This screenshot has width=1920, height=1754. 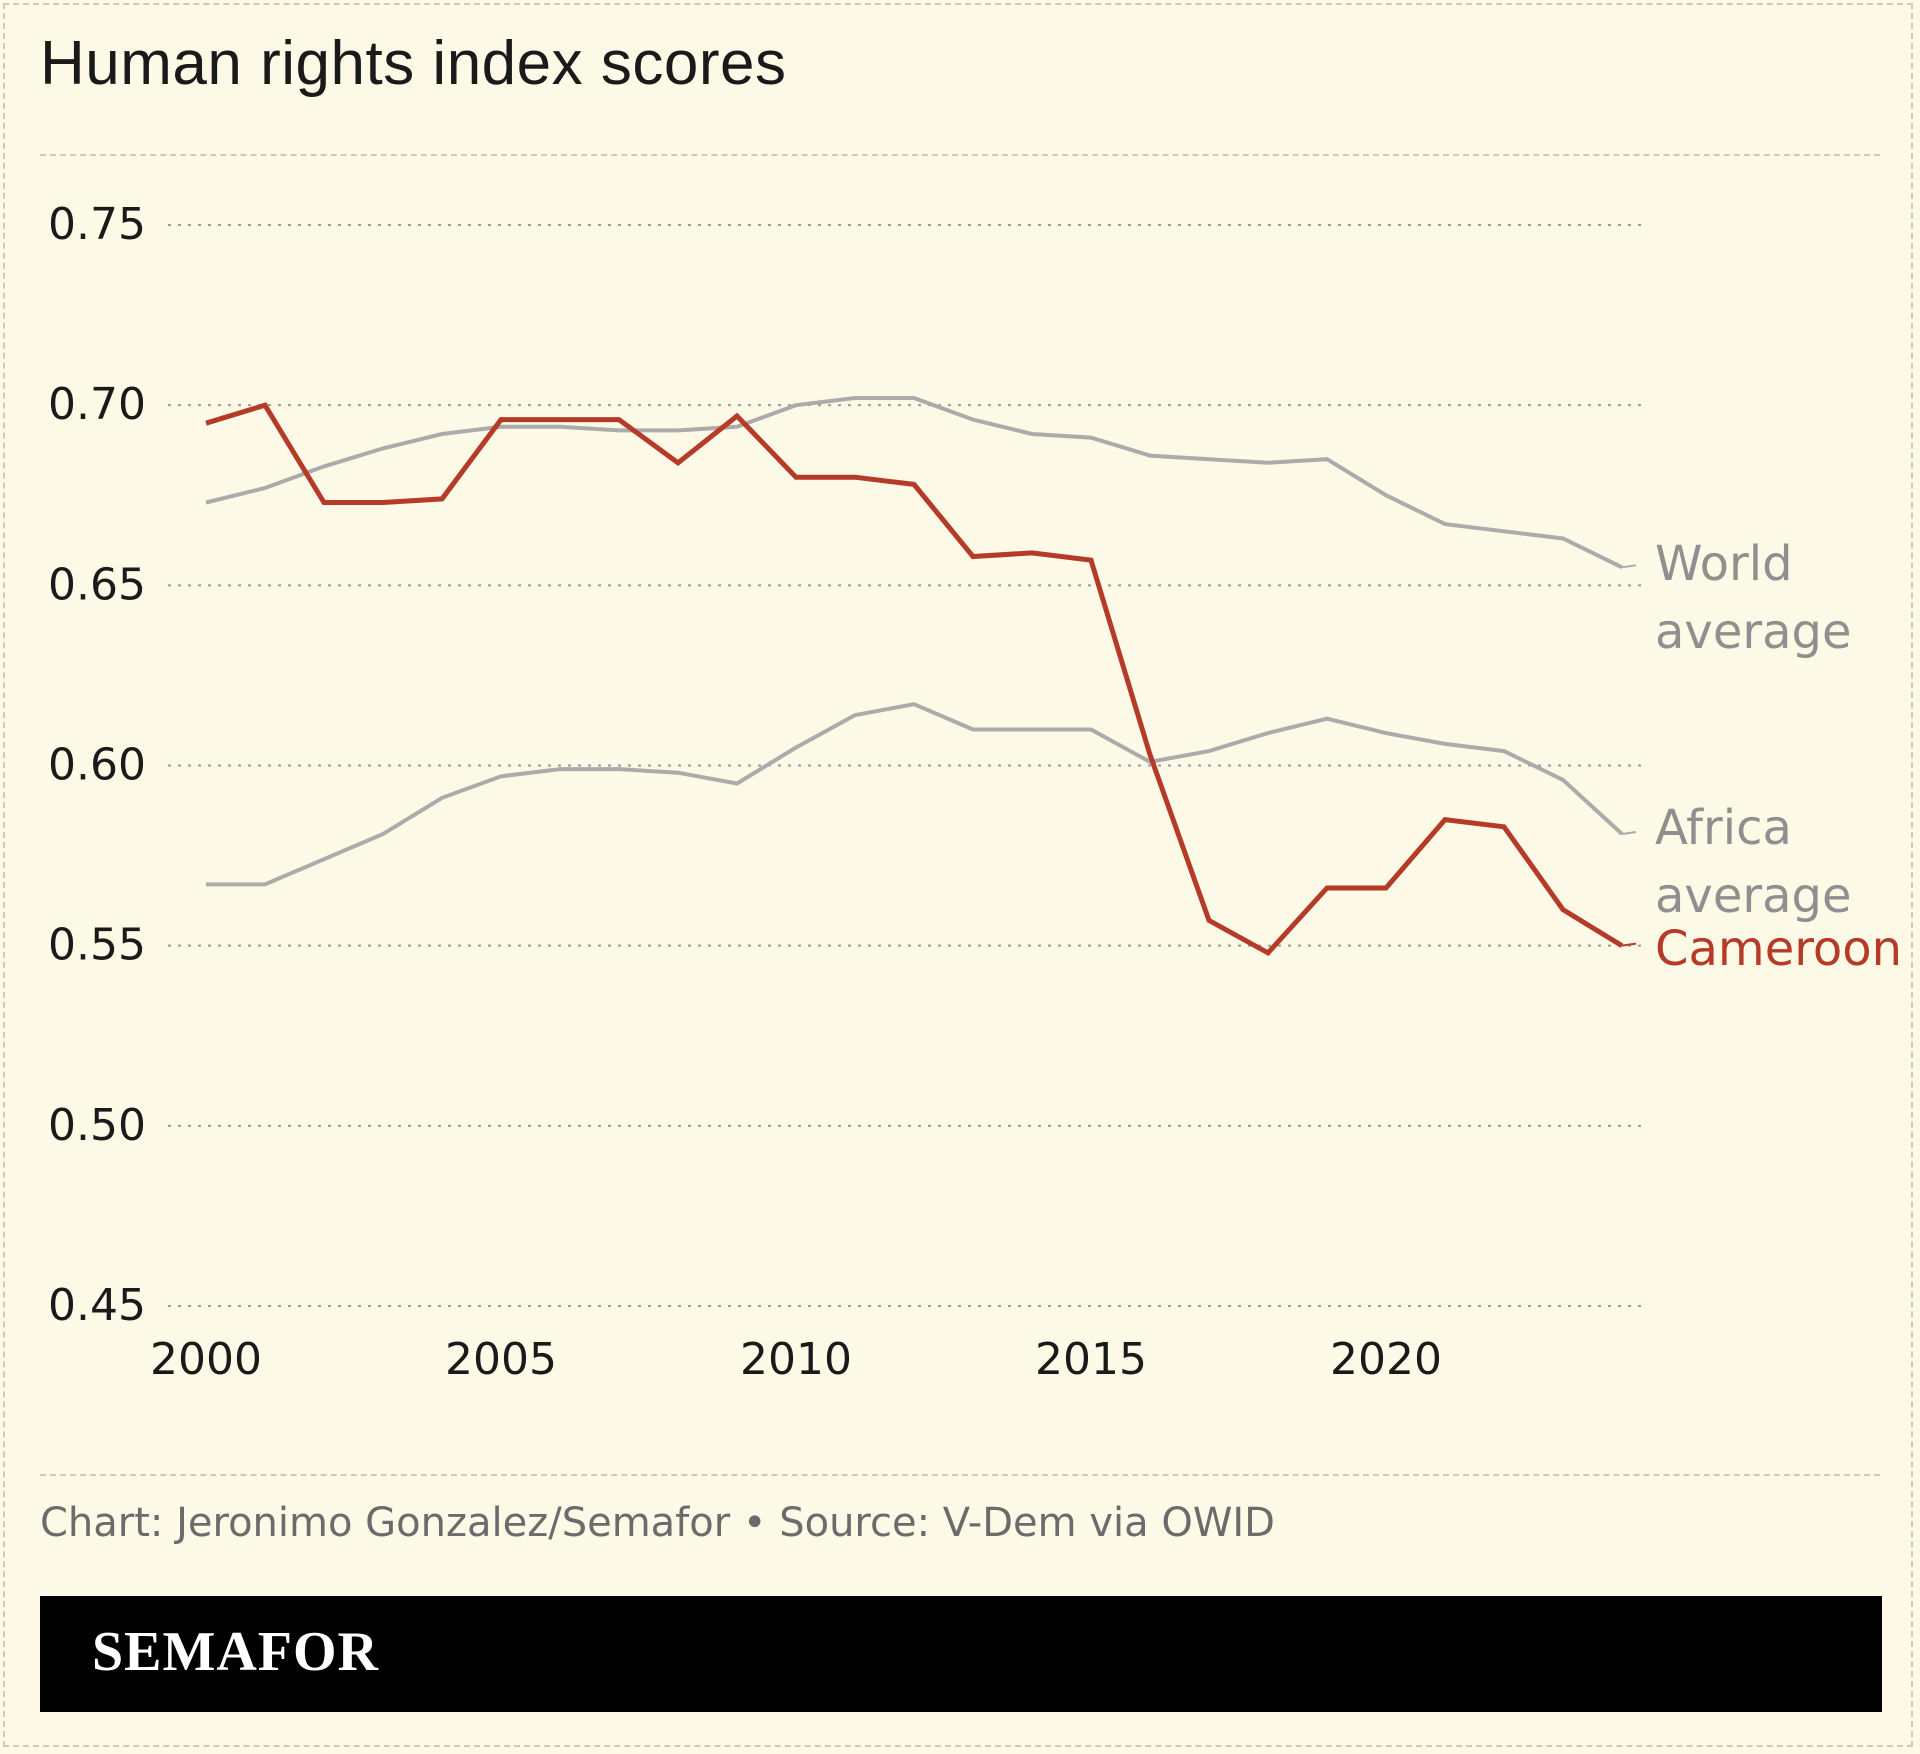 I want to click on x-tick-label: 2020, so click(x=1386, y=1359).